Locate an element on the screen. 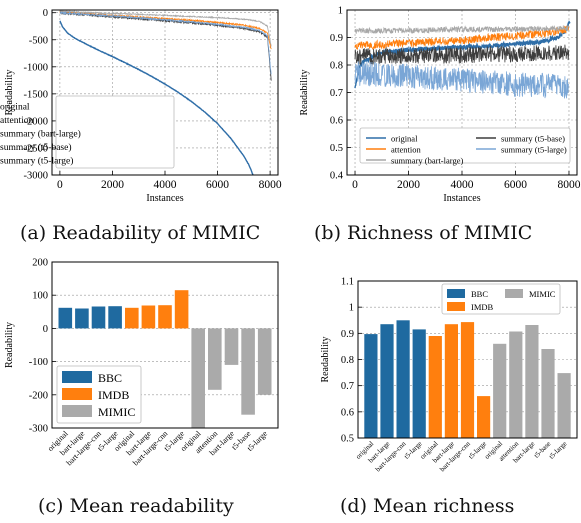 Image resolution: width=581 pixels, height=523 pixels. y-tick-label: -100 is located at coordinates (38, 362).